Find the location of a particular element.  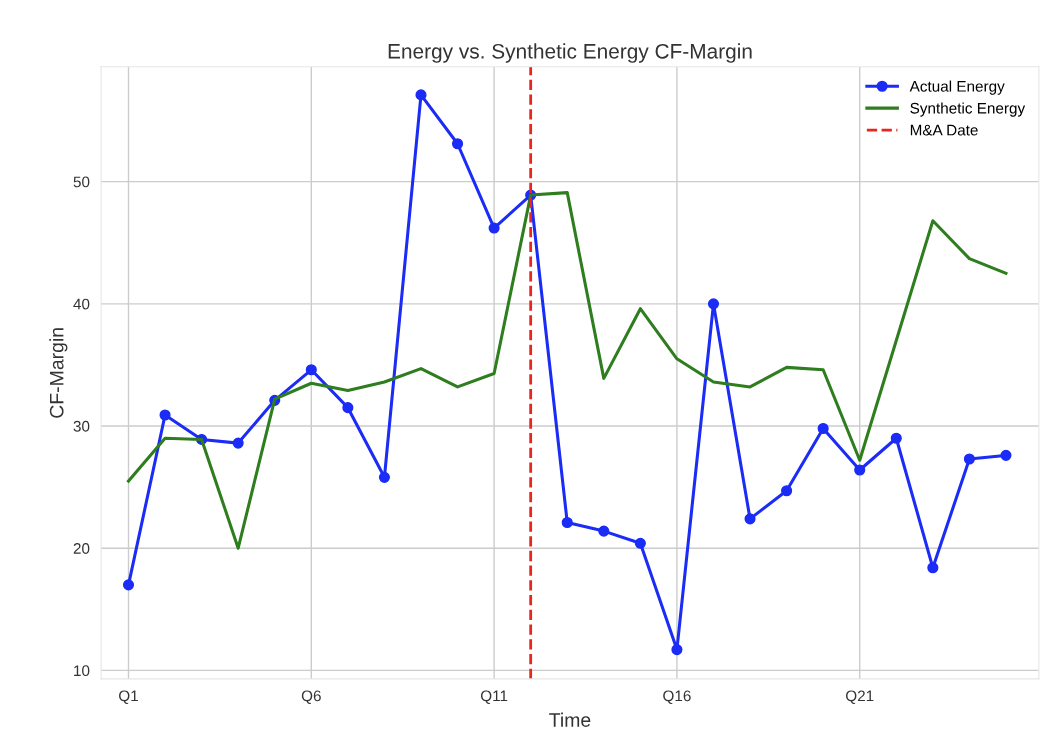

x-axis-title: Time is located at coordinates (570, 719).